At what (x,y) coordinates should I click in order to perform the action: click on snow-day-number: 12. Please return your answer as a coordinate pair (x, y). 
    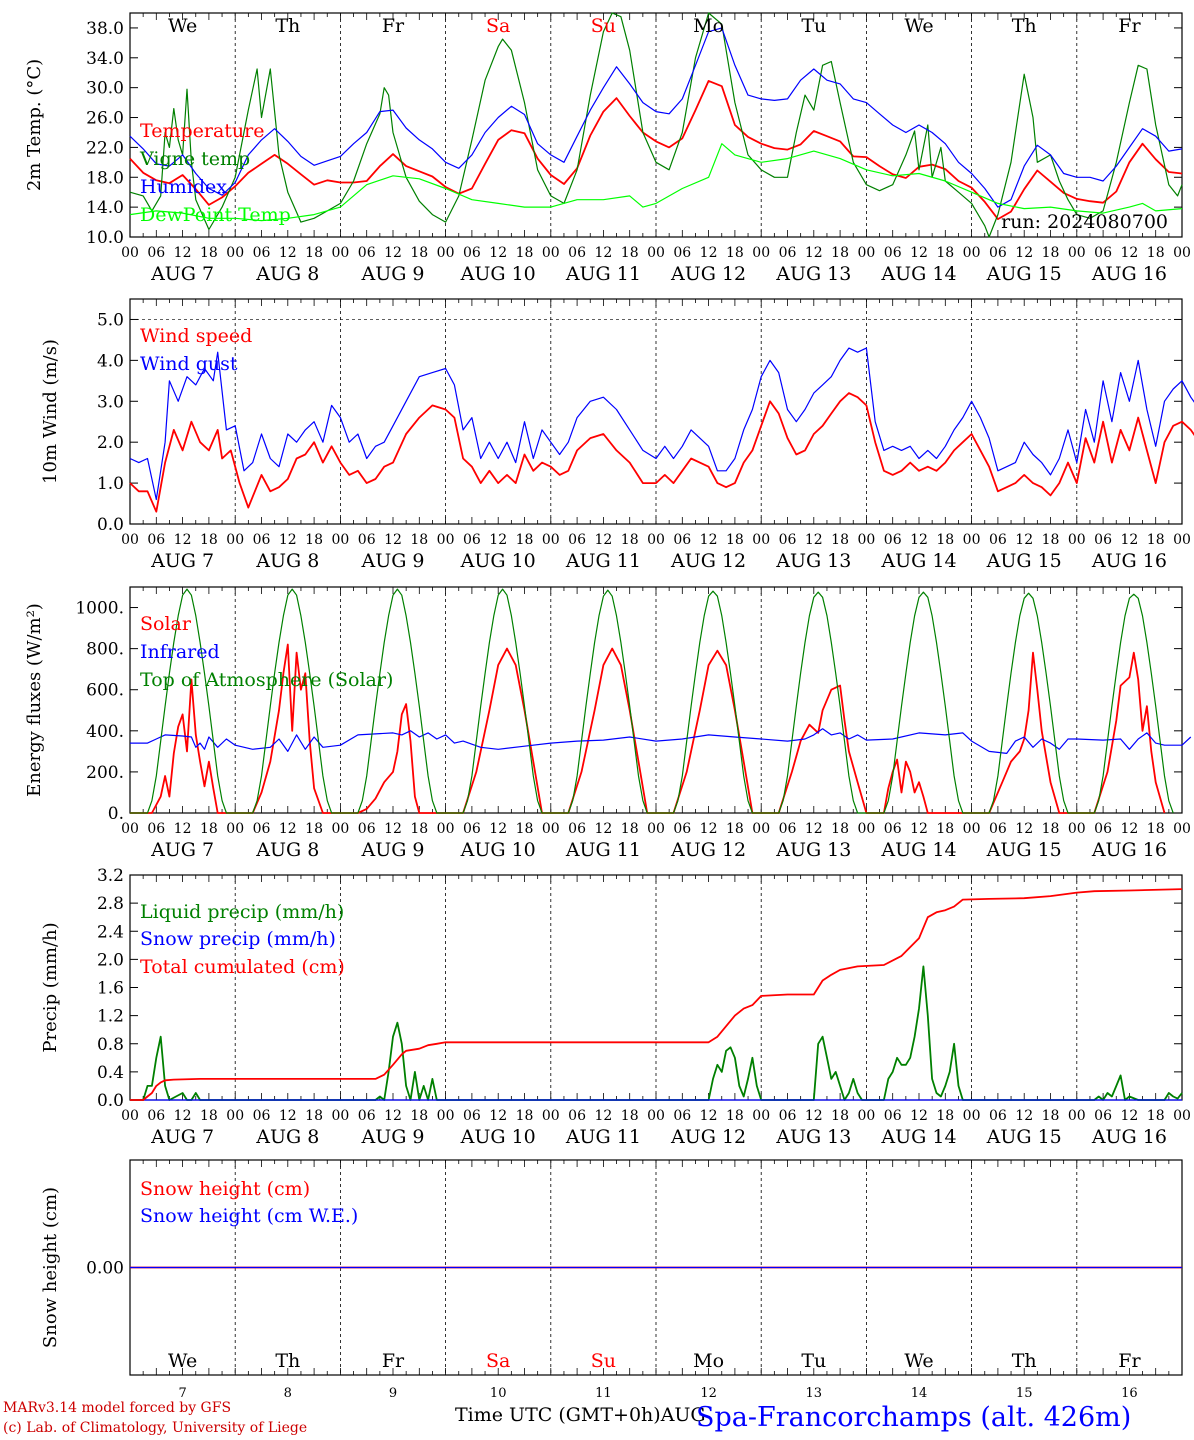
    Looking at the image, I should click on (708, 1393).